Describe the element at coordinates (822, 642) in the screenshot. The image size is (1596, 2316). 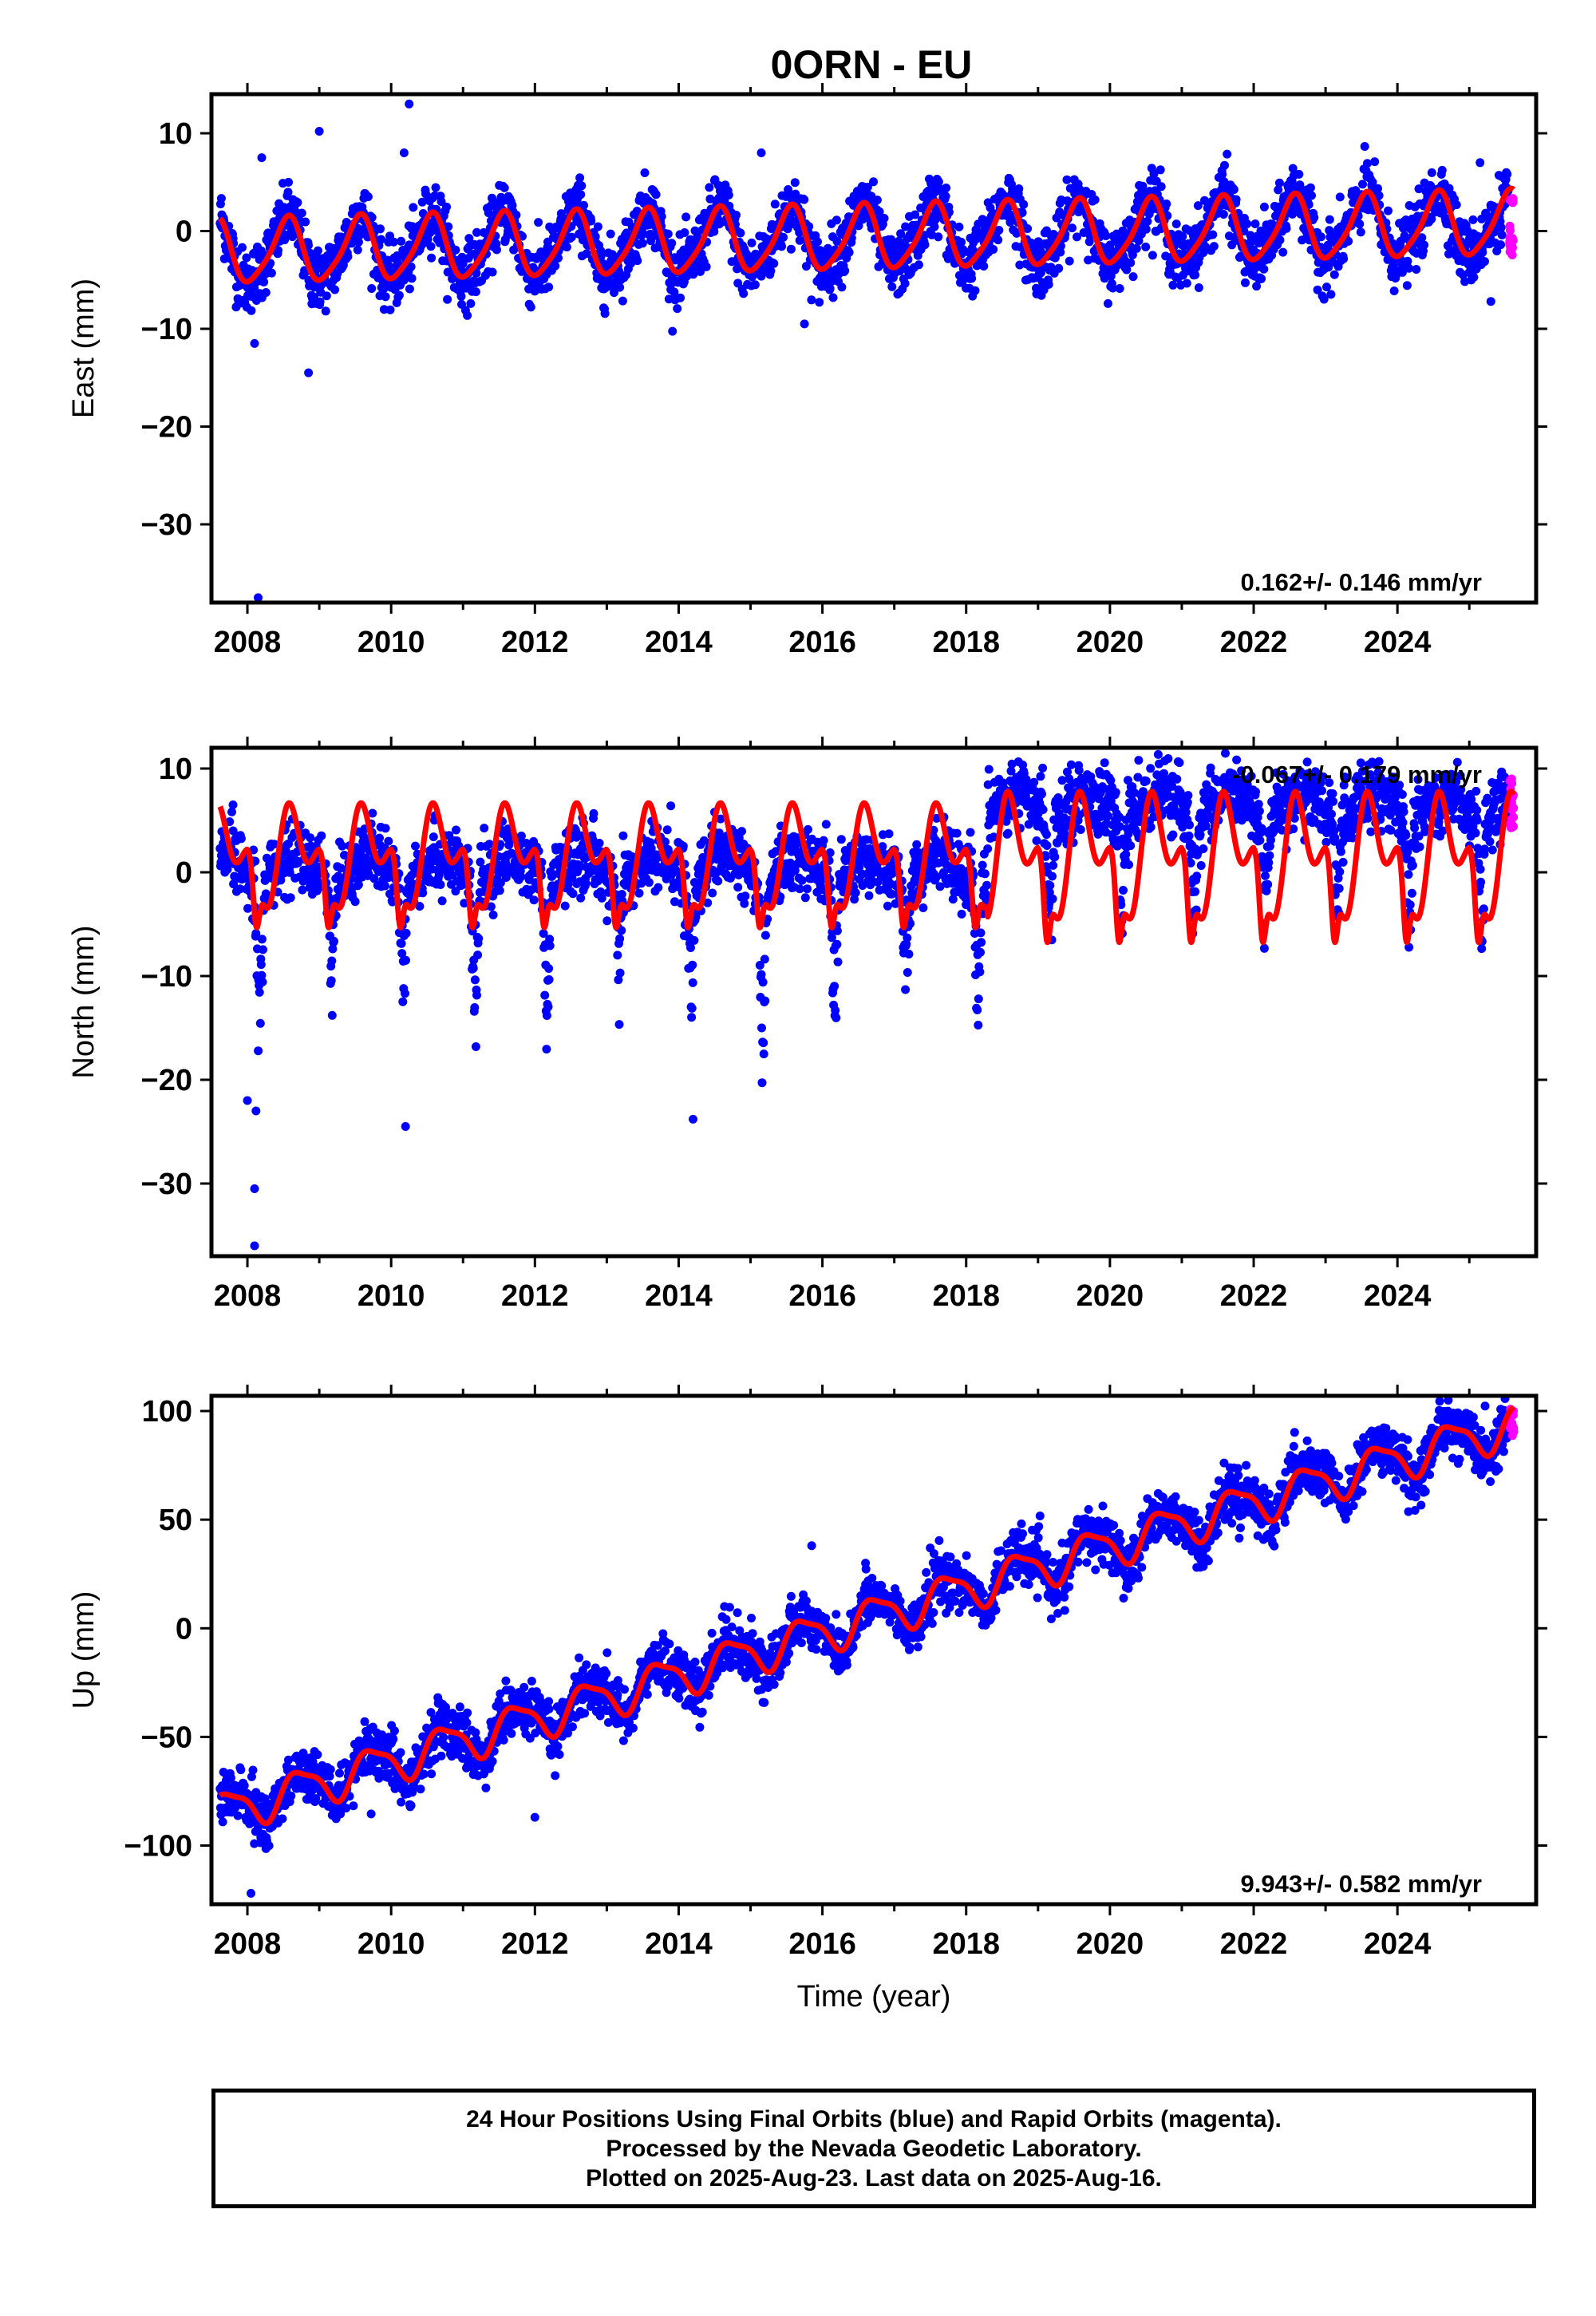
I see `x-tick-label: 2016` at that location.